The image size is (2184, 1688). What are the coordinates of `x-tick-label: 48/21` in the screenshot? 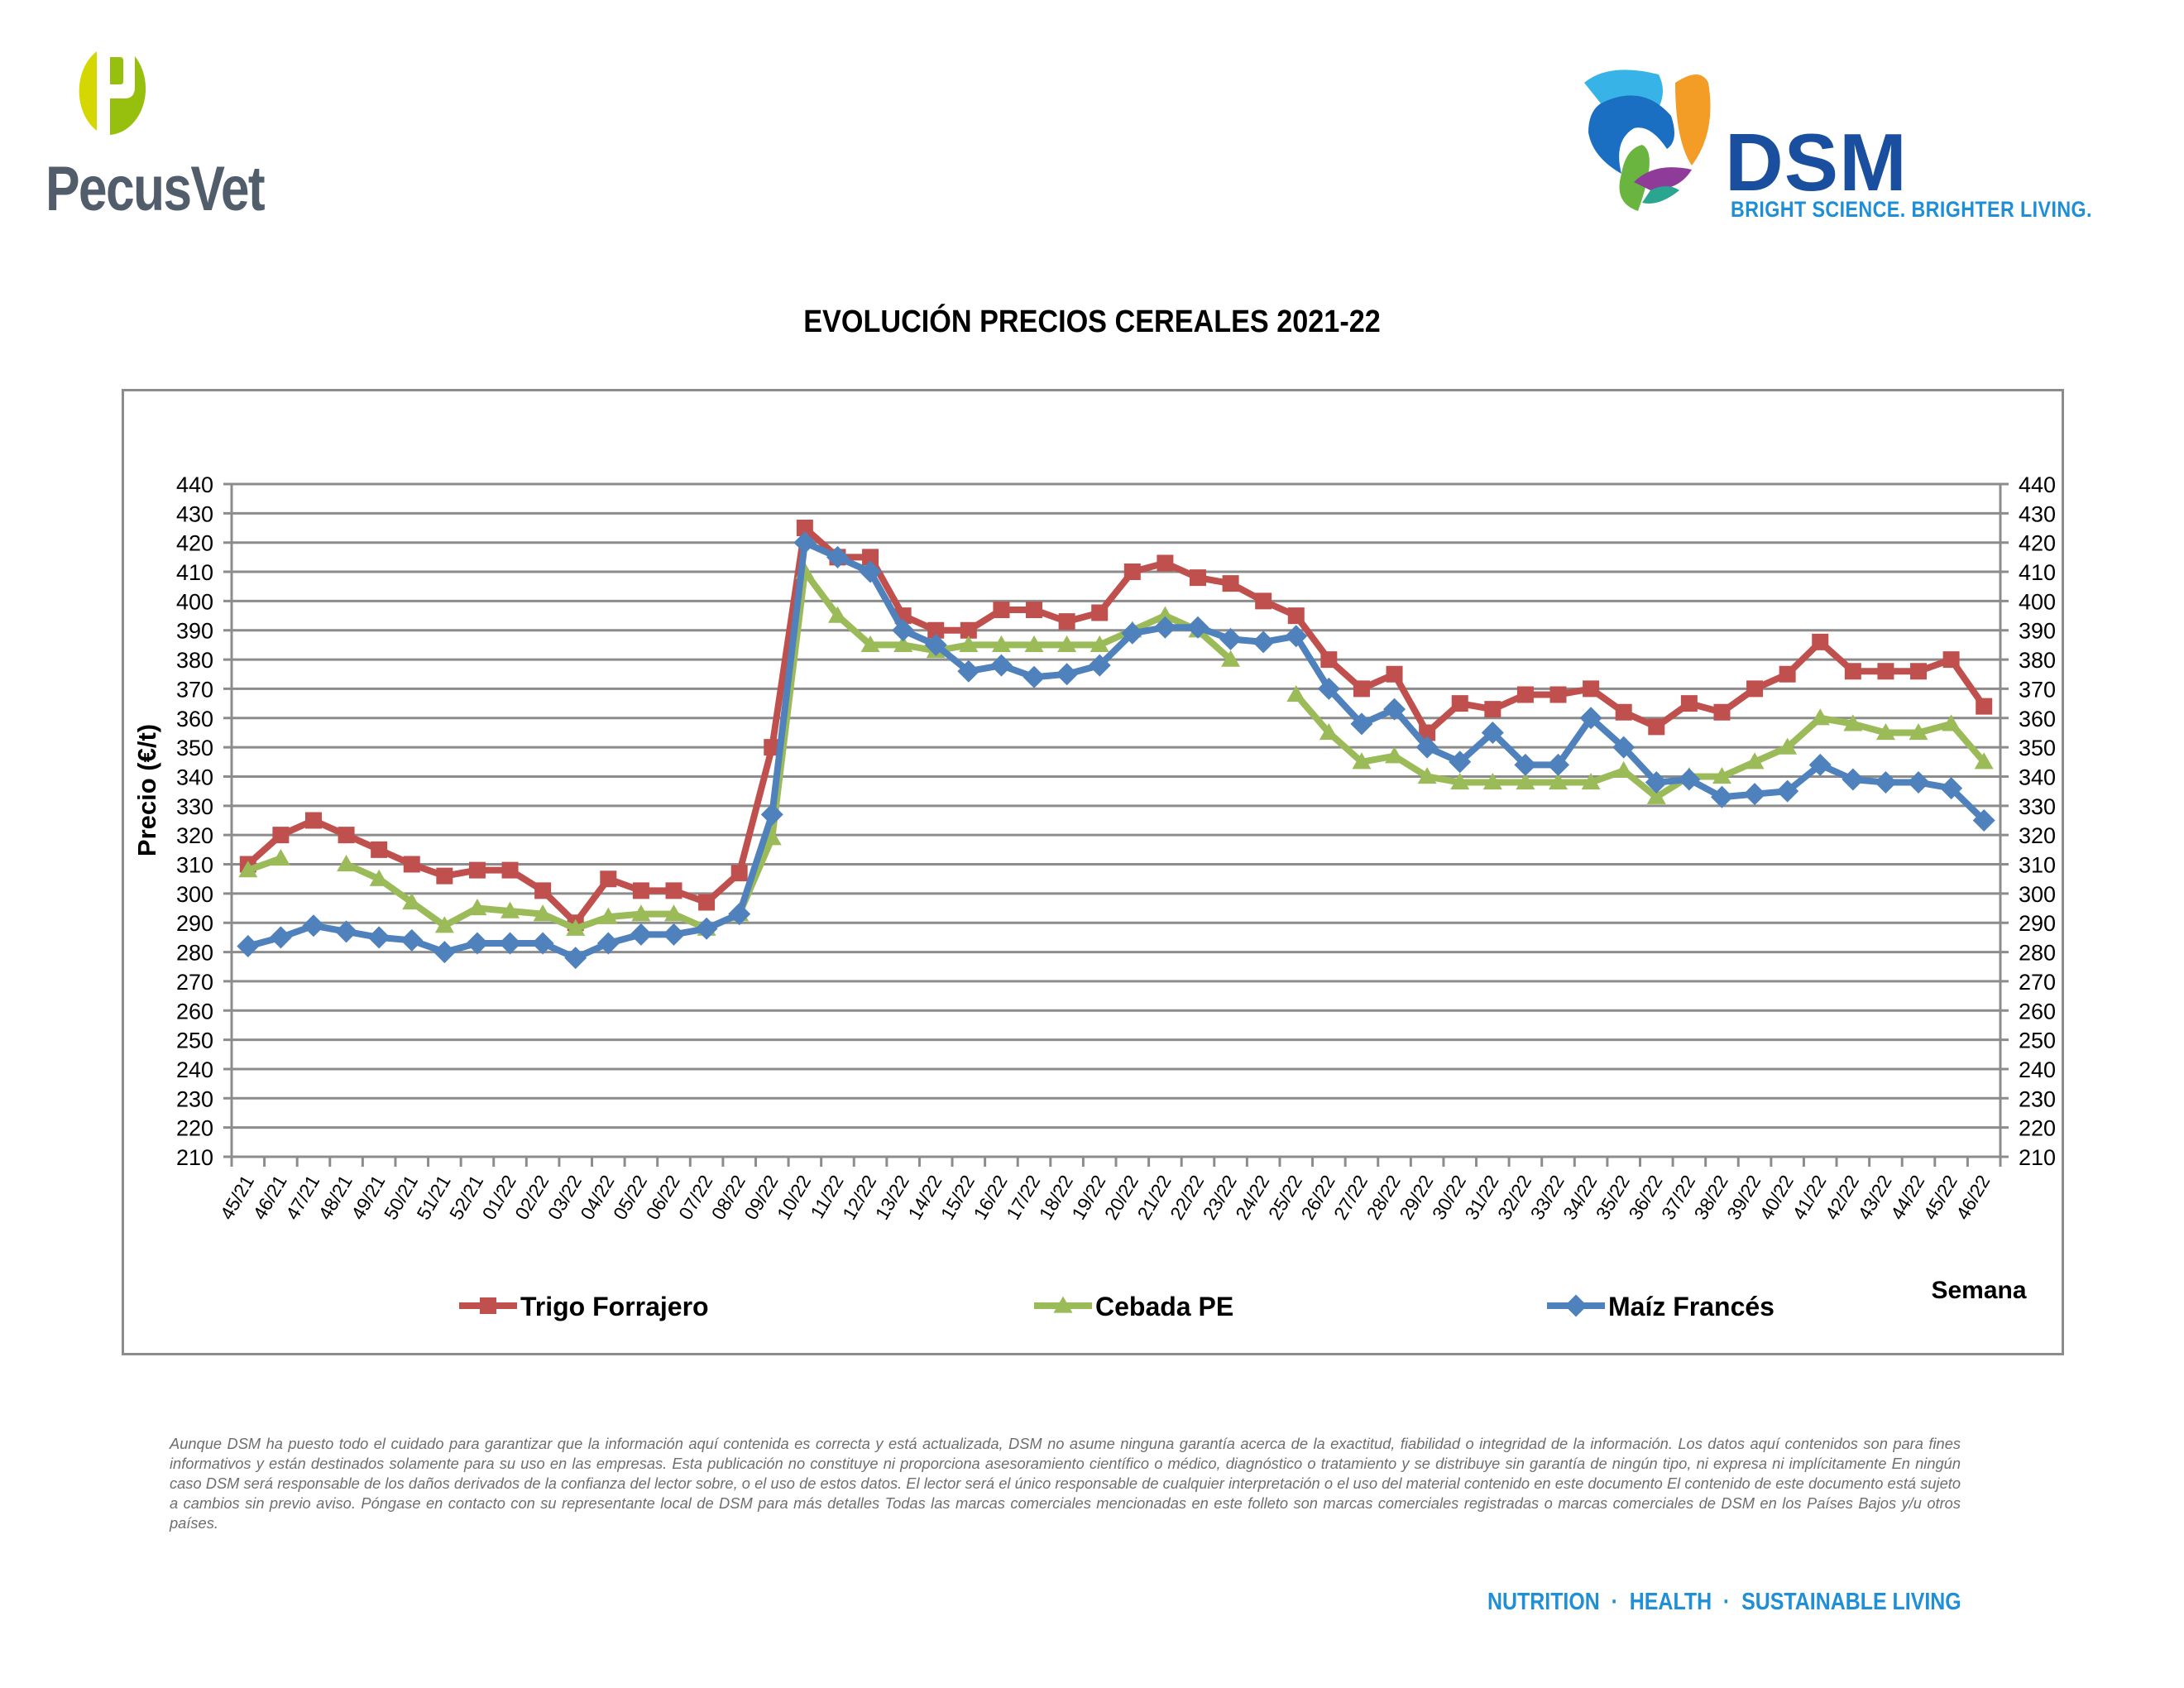 It's located at (335, 1198).